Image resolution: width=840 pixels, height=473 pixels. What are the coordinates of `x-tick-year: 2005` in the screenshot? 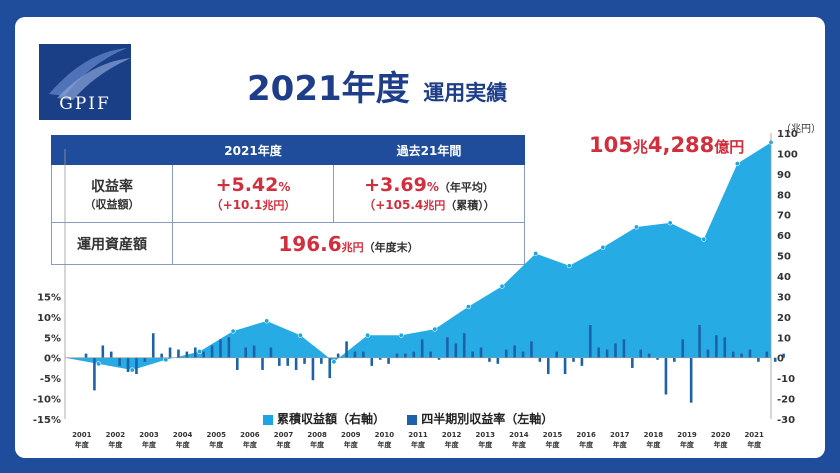 It's located at (217, 435).